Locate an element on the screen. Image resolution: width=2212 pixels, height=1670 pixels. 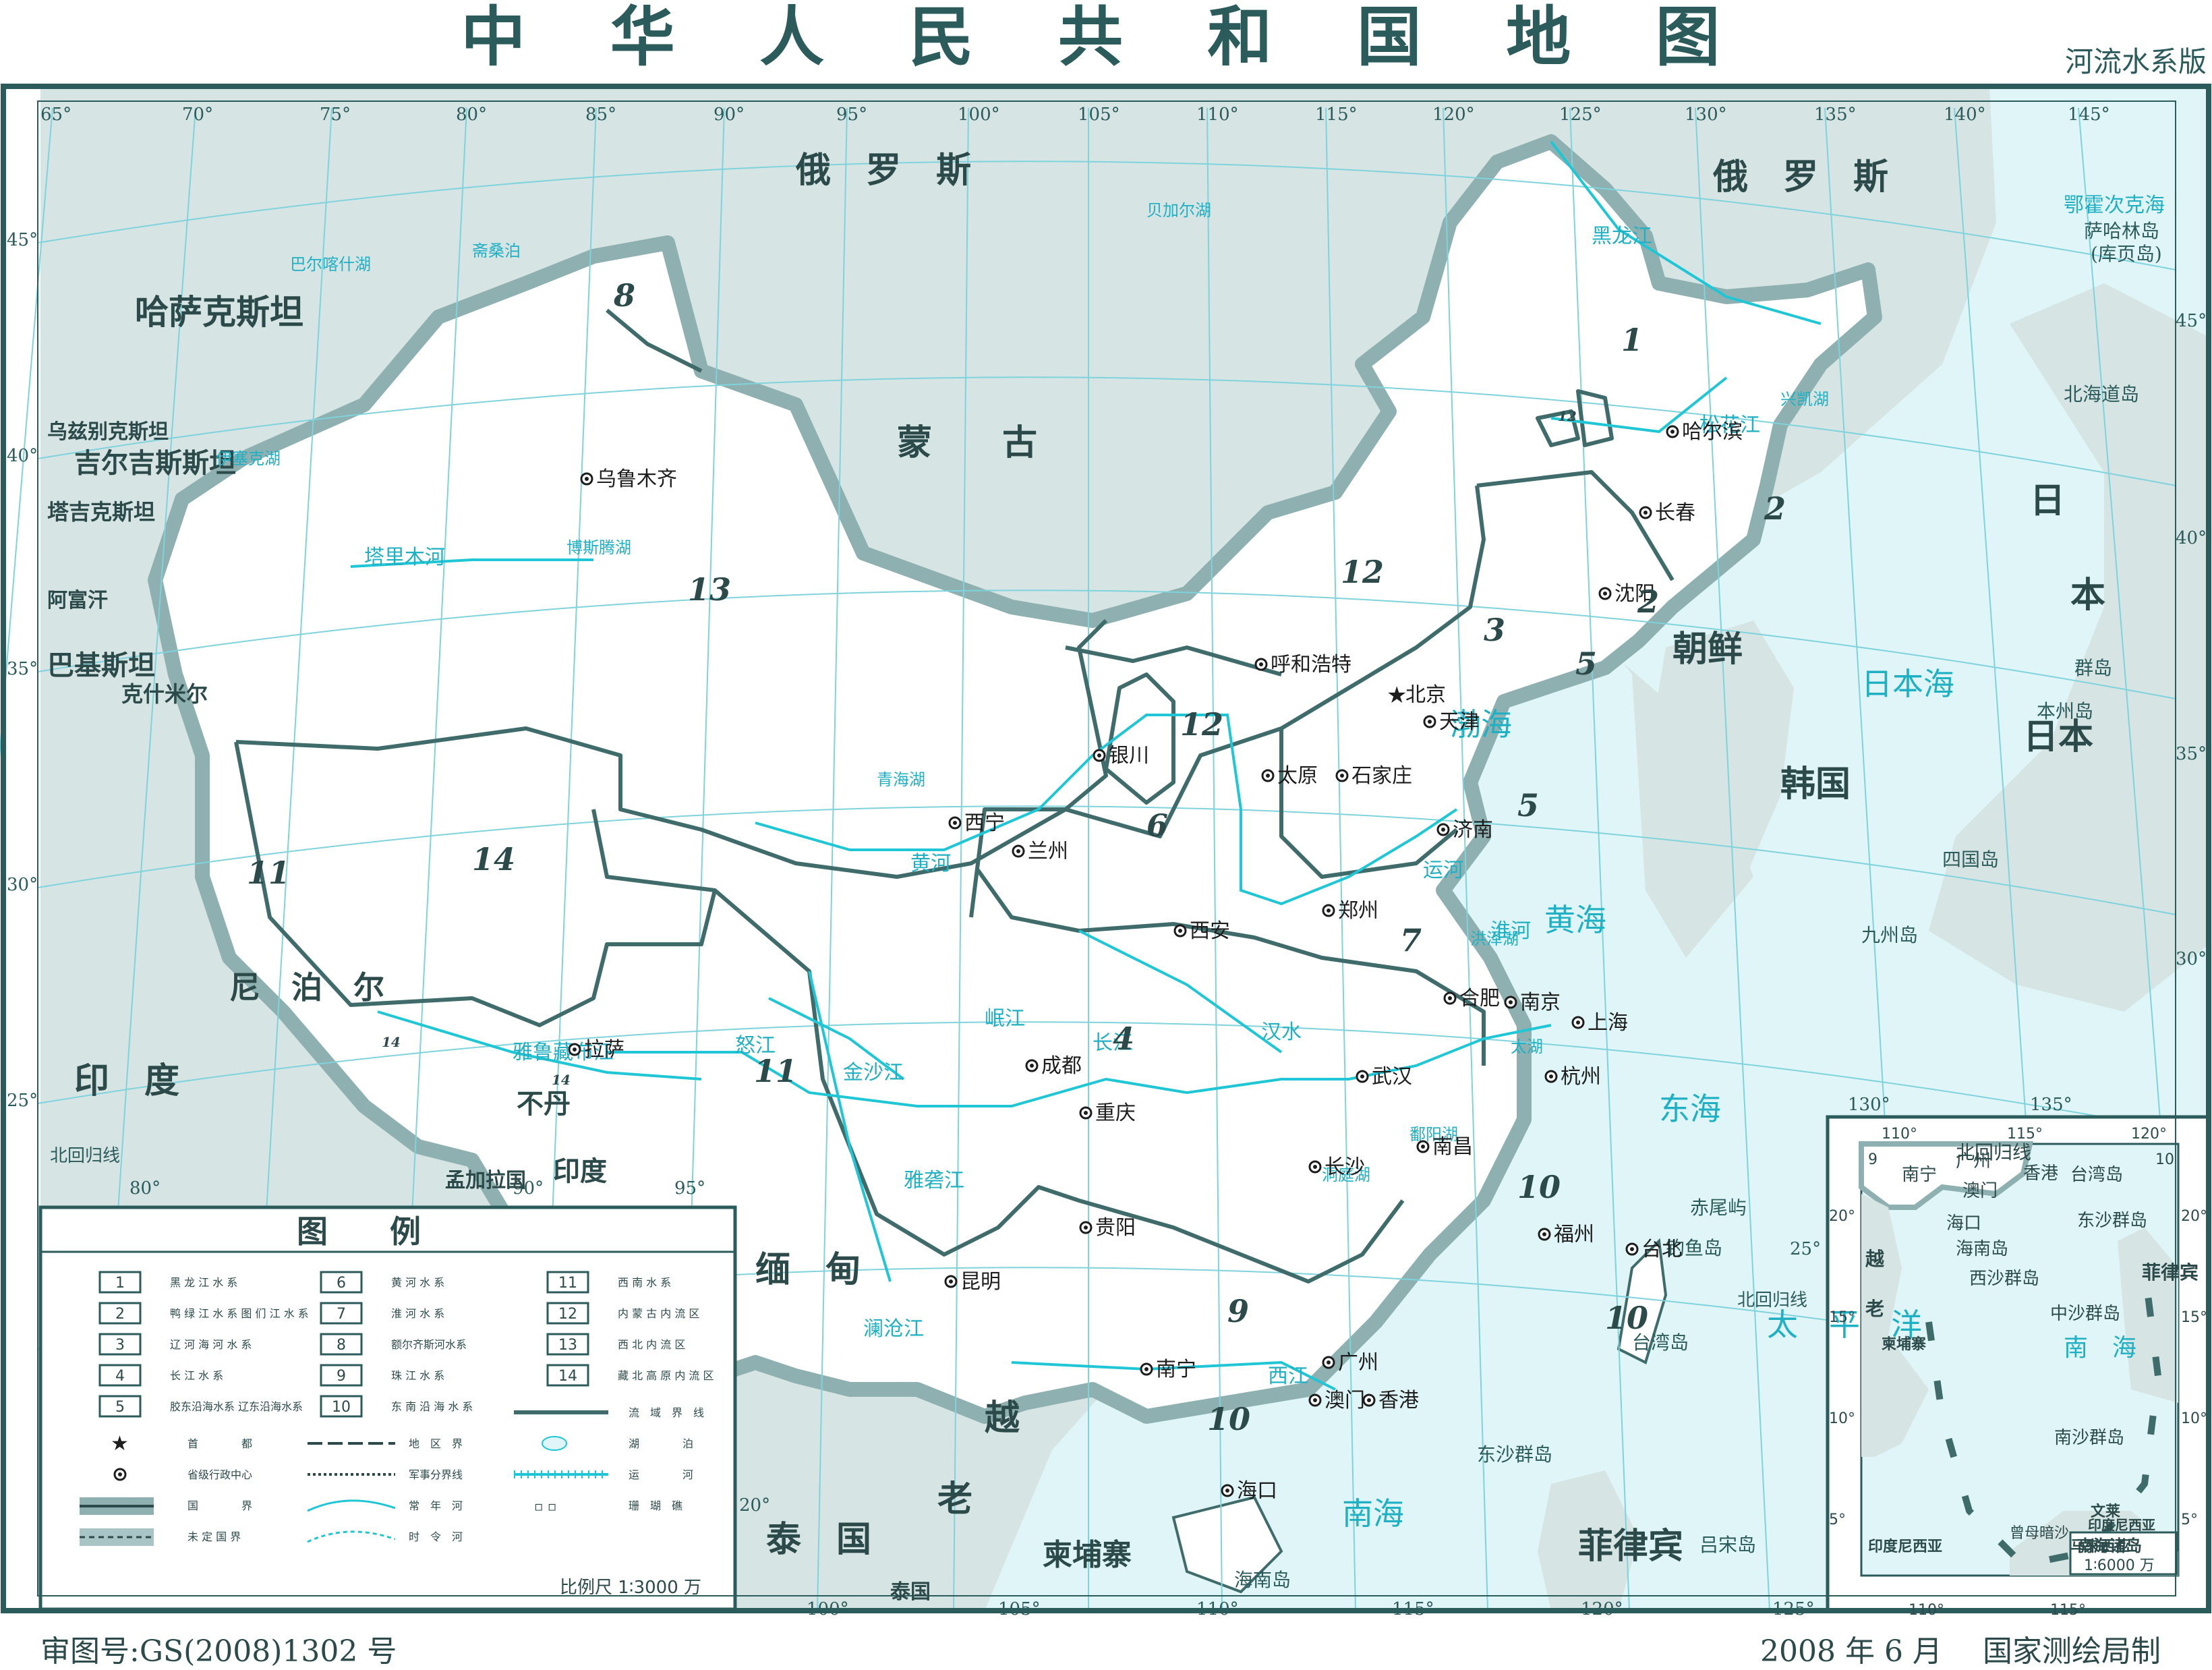
korea-land is located at coordinates (1720, 755).